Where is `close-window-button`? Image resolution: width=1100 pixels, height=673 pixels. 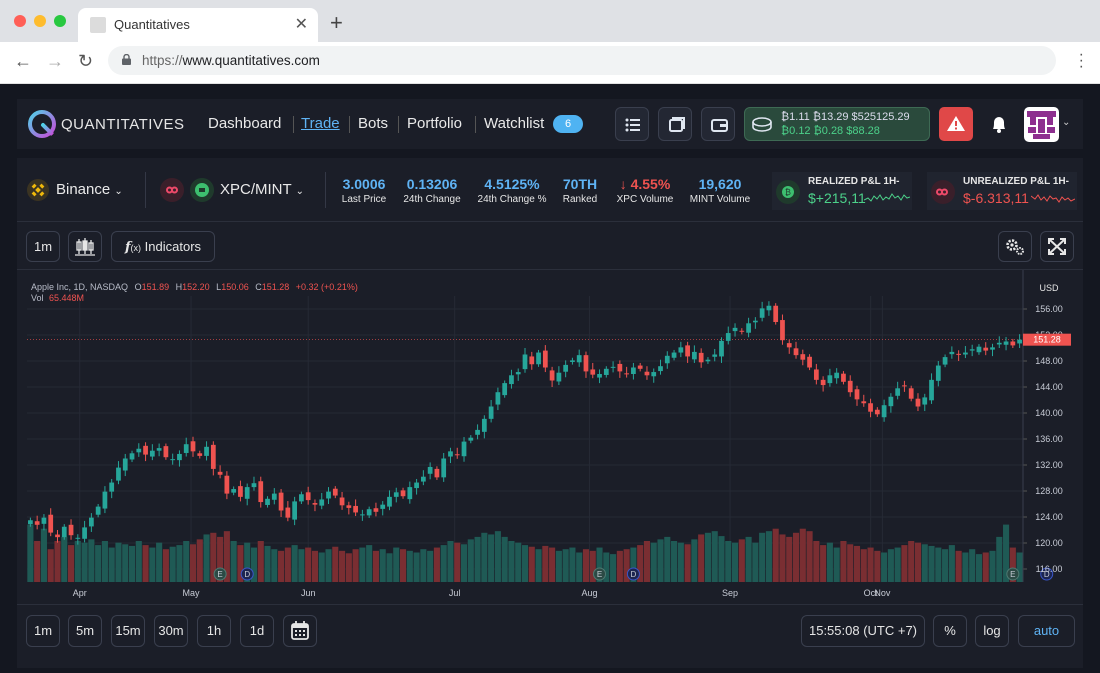 close-window-button is located at coordinates (20, 21).